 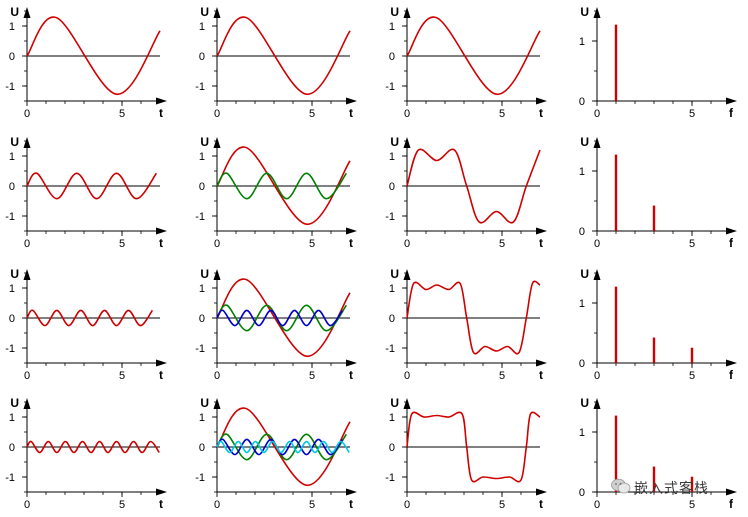 What do you see at coordinates (86, 453) in the screenshot?
I see `subplot-4-1: Ut 0 5 -1 0 1` at bounding box center [86, 453].